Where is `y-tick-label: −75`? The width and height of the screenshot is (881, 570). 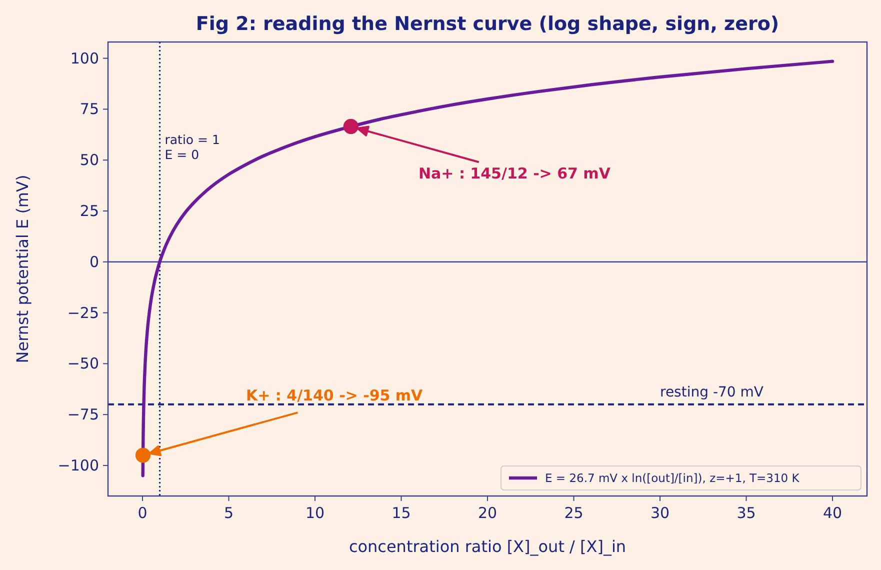
y-tick-label: −75 is located at coordinates (83, 415).